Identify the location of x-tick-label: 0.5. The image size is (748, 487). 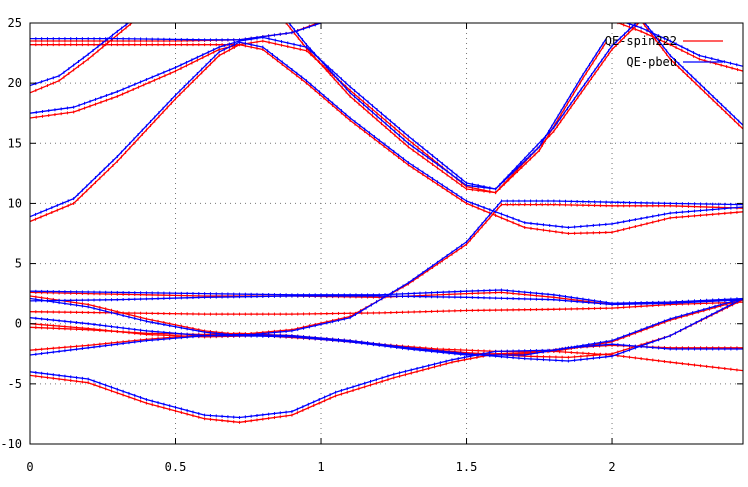
(176, 467).